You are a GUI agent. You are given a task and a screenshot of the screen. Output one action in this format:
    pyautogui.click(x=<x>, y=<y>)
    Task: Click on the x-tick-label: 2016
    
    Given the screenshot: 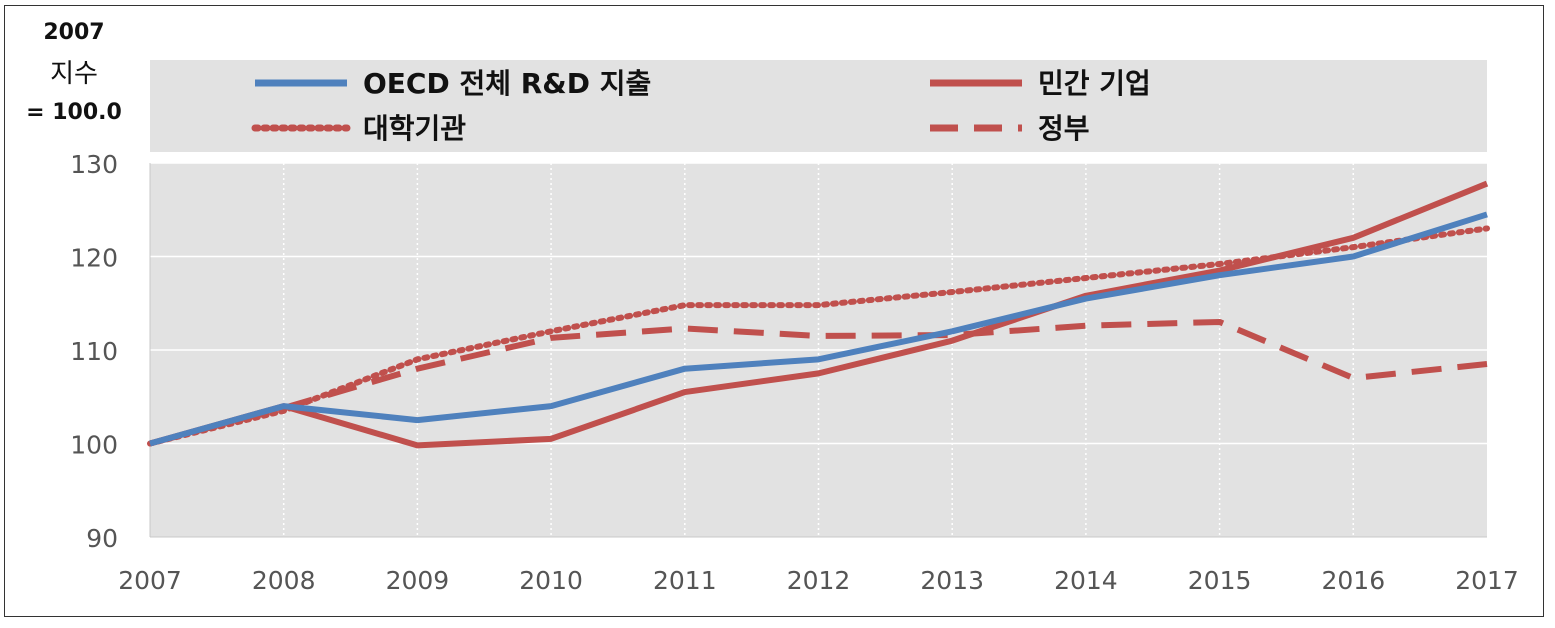 What is the action you would take?
    pyautogui.click(x=1353, y=580)
    